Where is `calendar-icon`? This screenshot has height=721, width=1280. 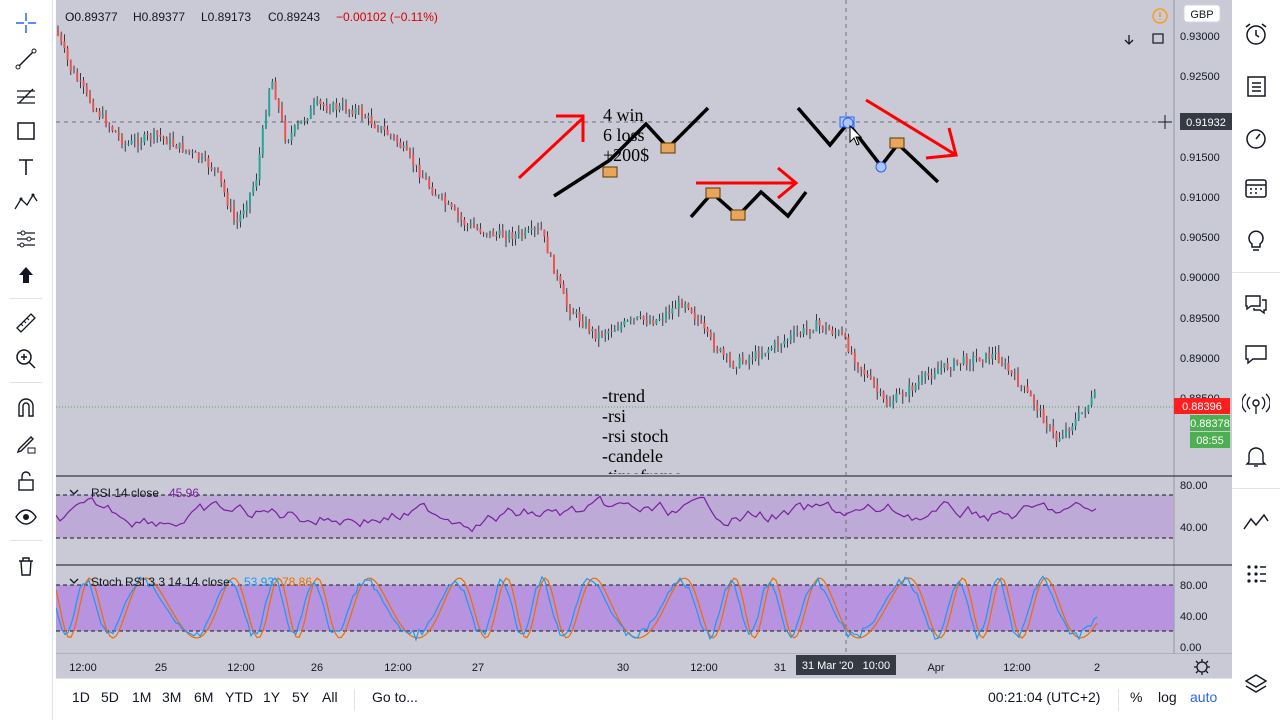 calendar-icon is located at coordinates (1256, 188).